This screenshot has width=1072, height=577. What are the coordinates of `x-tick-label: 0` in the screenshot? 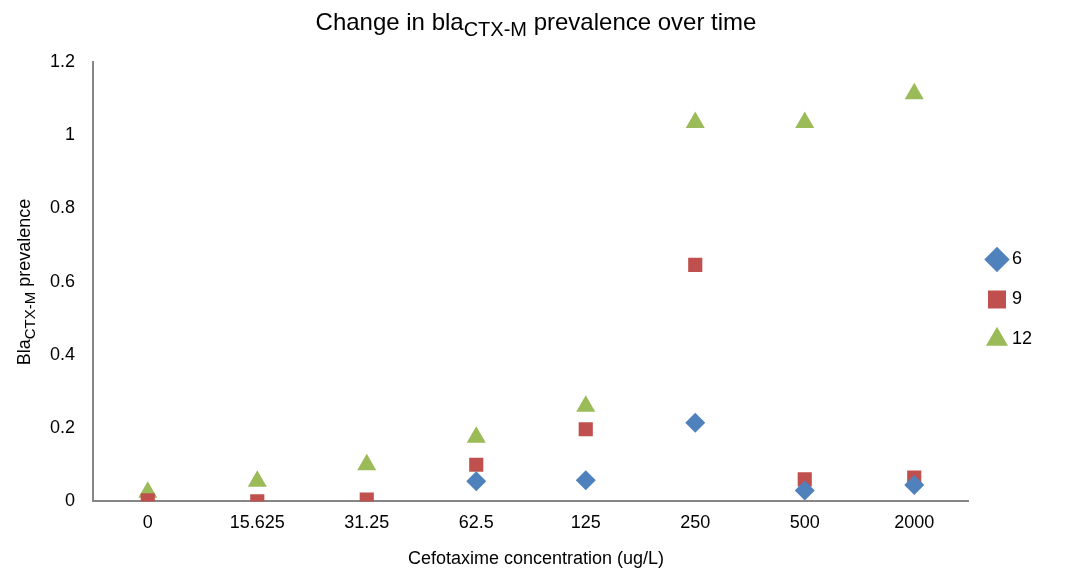 It's located at (147, 522).